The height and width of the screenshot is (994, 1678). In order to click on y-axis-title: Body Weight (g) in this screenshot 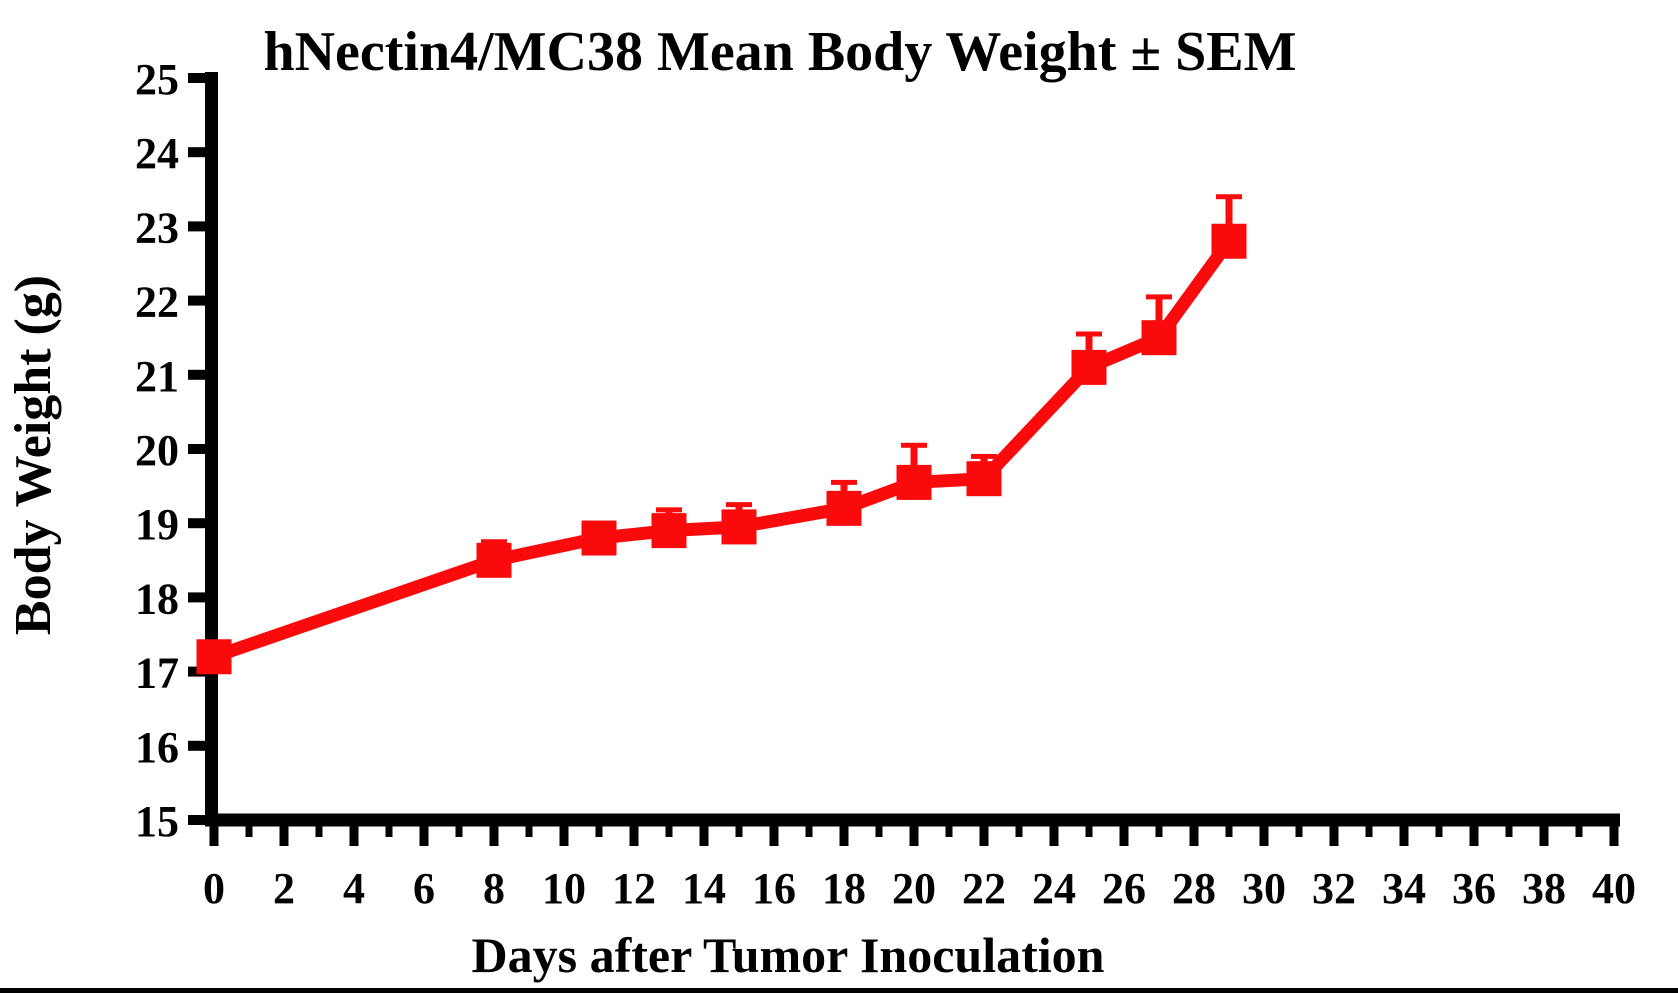, I will do `click(33, 455)`.